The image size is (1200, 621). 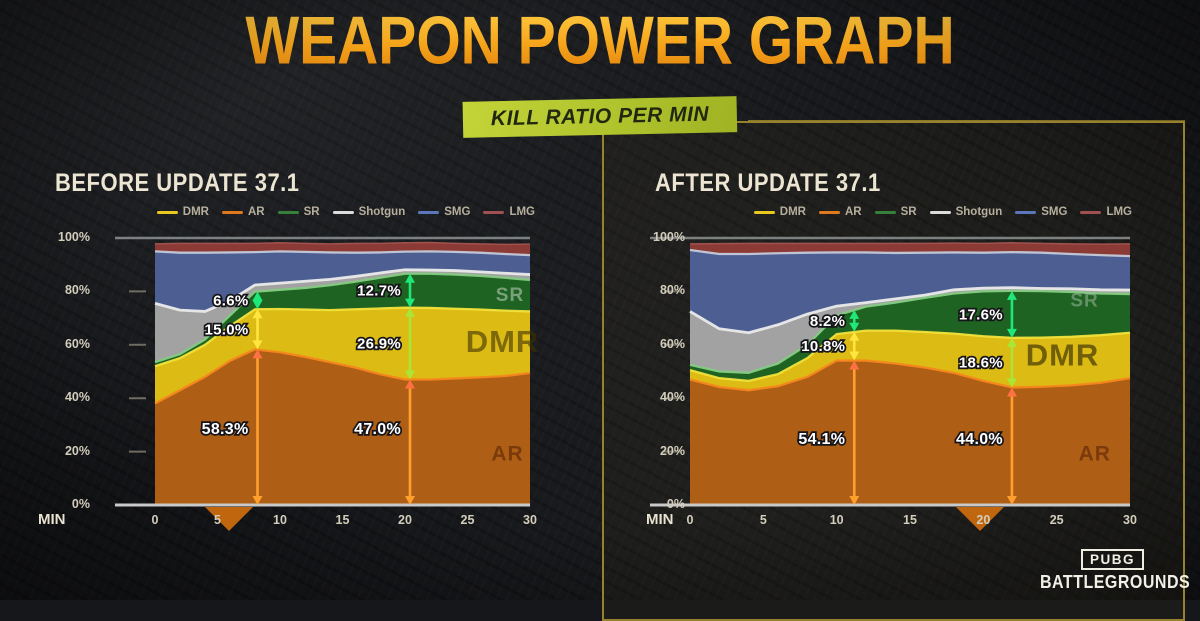 I want to click on annotation-value: 10.8%, so click(x=823, y=346).